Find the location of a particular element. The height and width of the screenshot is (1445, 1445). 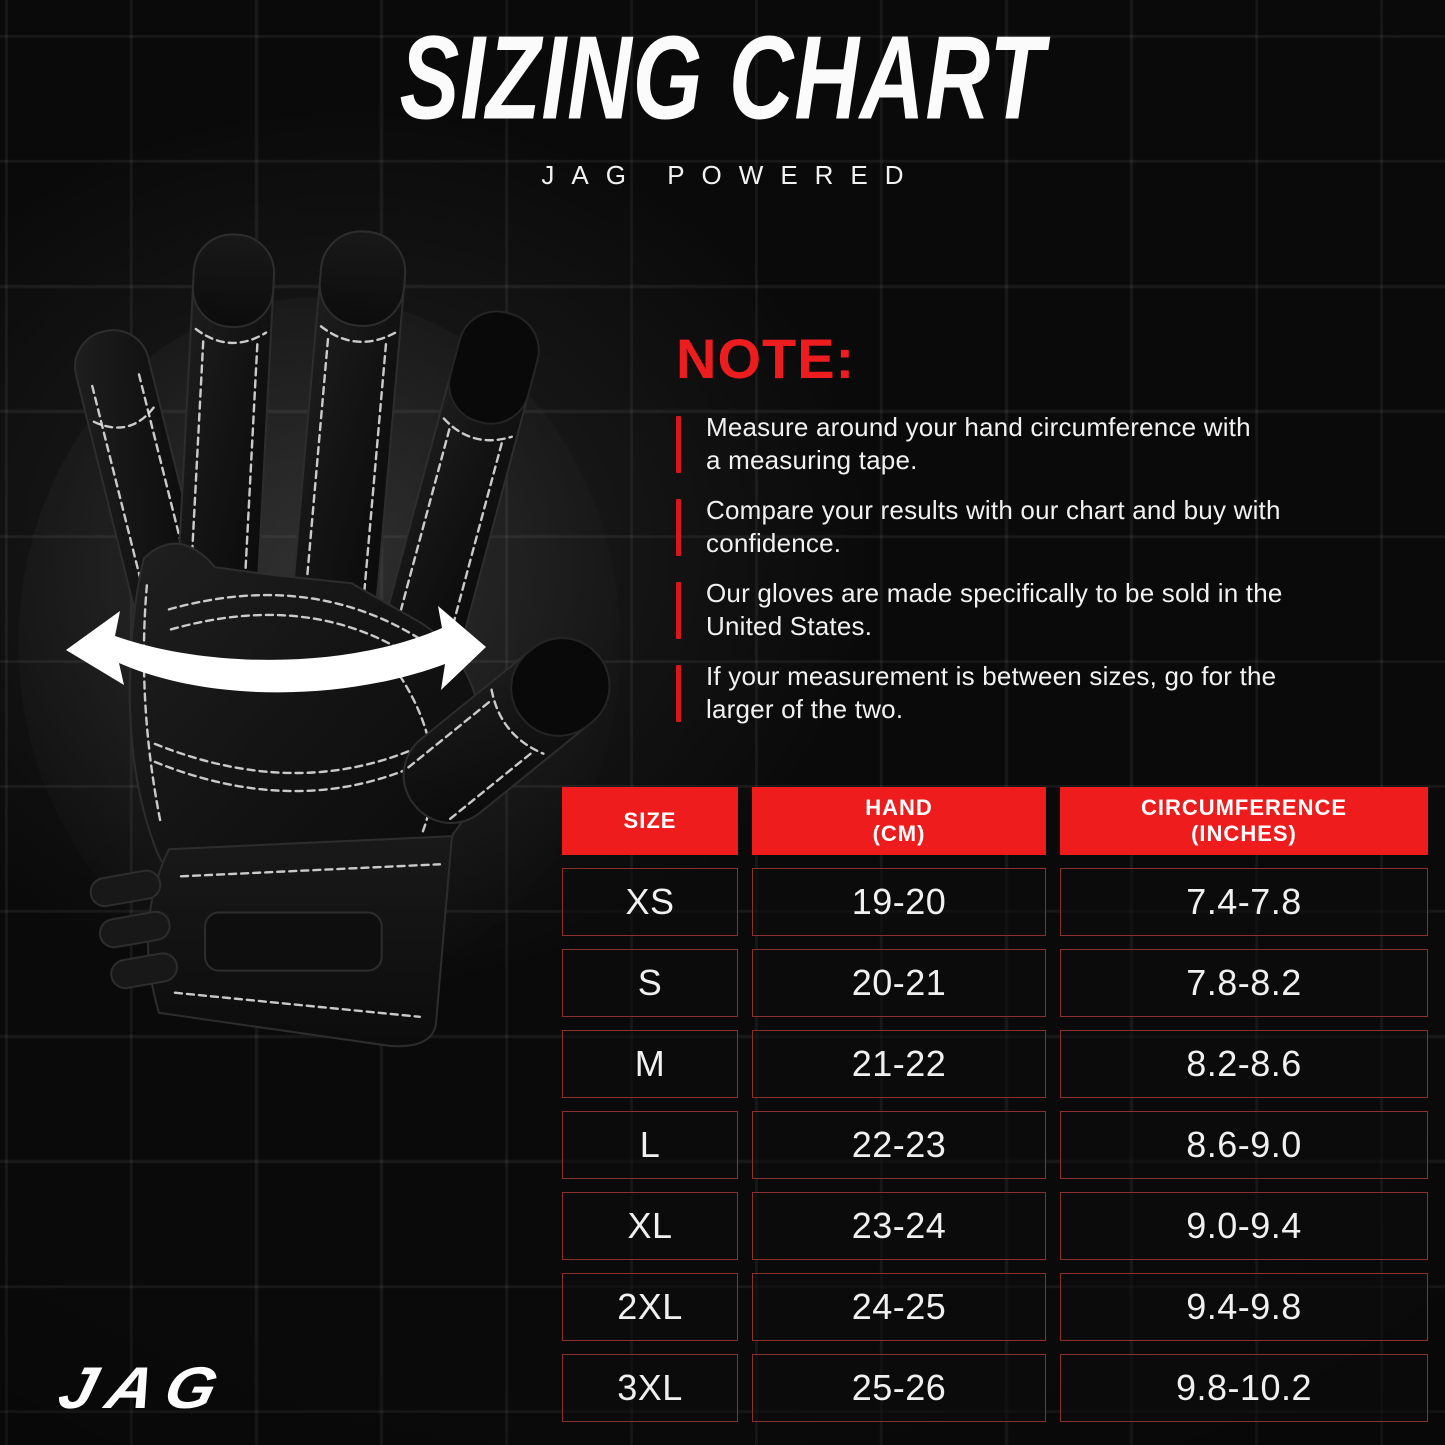

table-cell-hand: 20-21 is located at coordinates (899, 983).